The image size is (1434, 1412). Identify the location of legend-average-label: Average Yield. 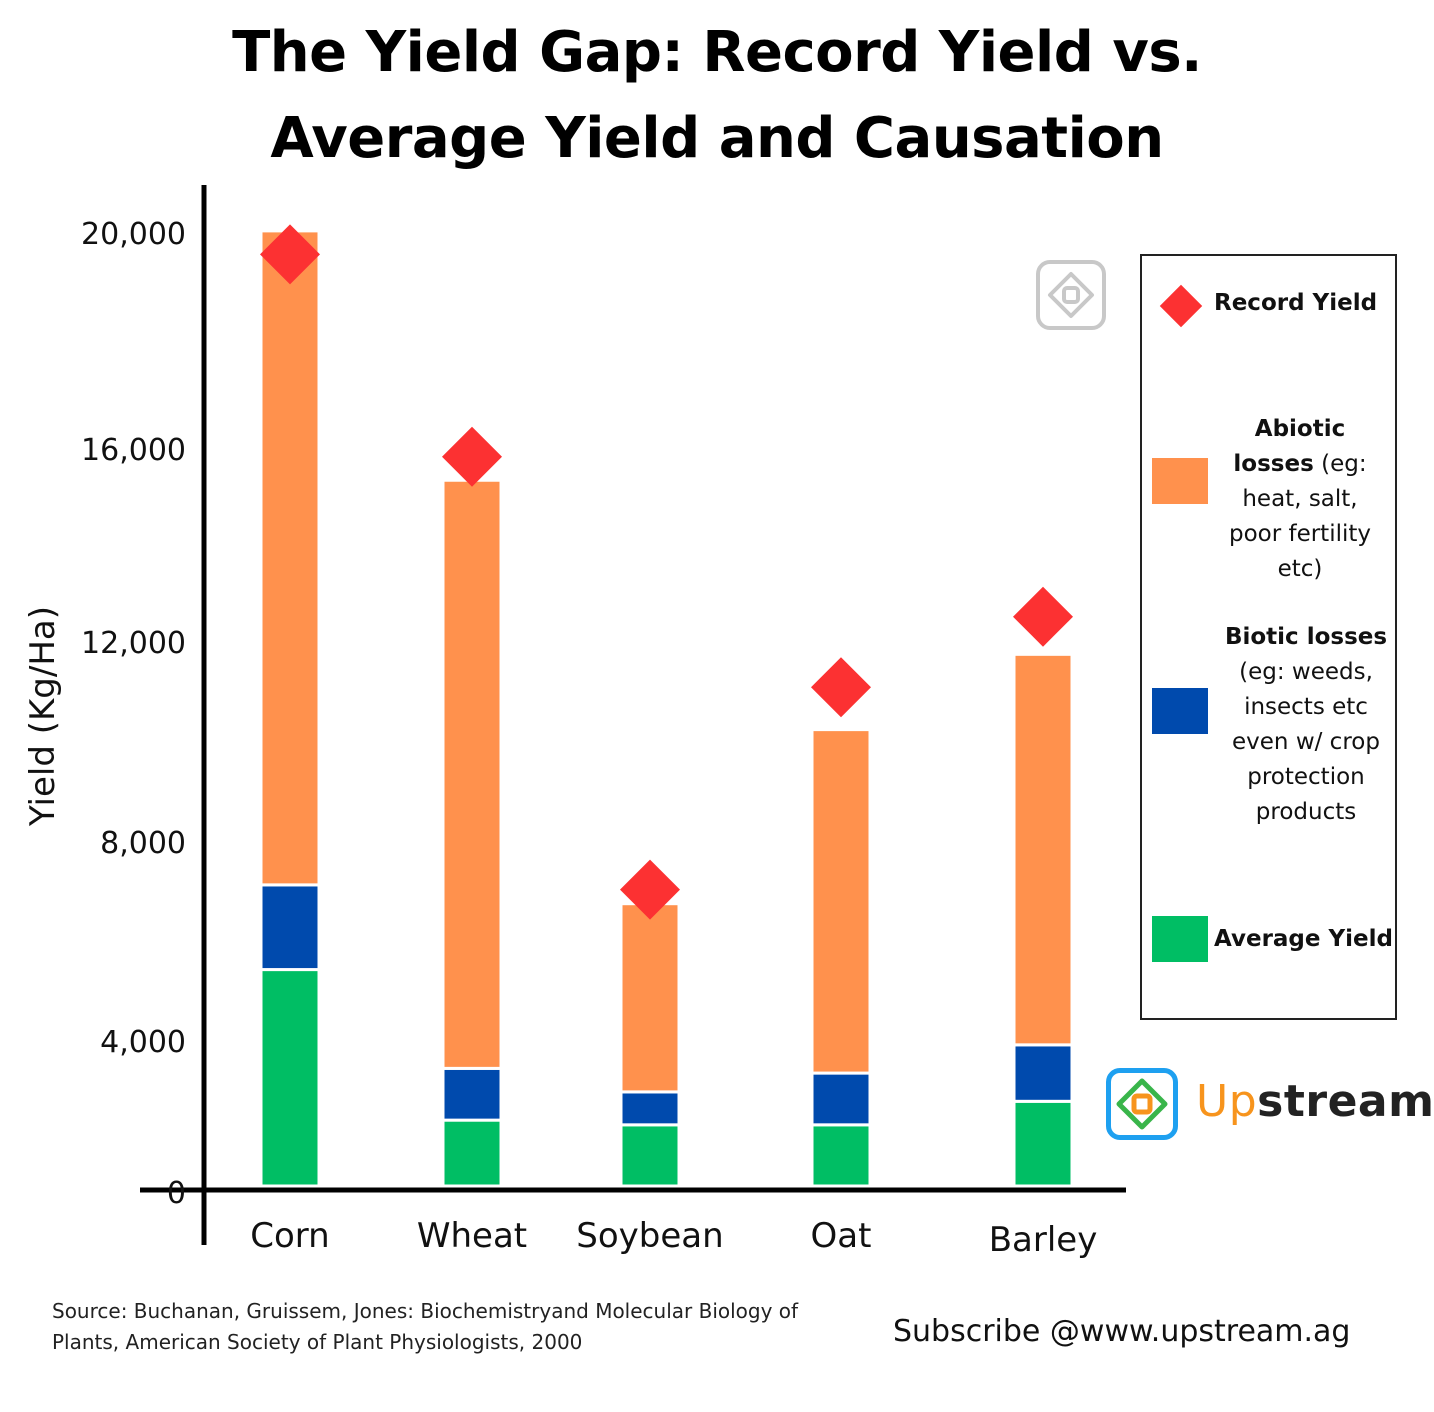
(1303, 939).